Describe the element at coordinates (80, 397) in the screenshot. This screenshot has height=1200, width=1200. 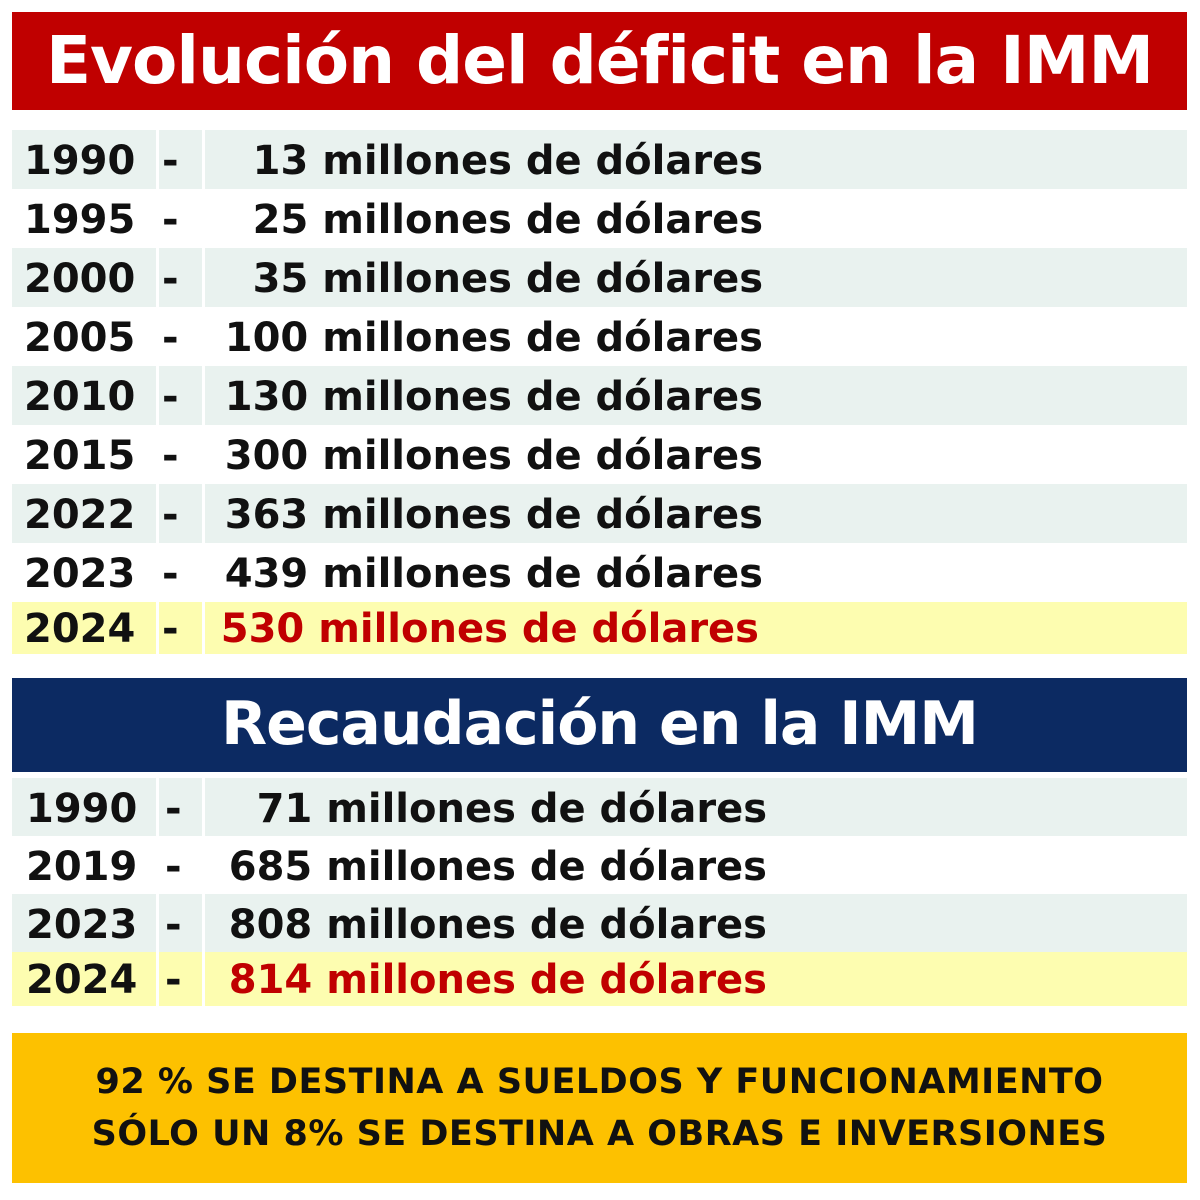
I see `row-year: 2010` at that location.